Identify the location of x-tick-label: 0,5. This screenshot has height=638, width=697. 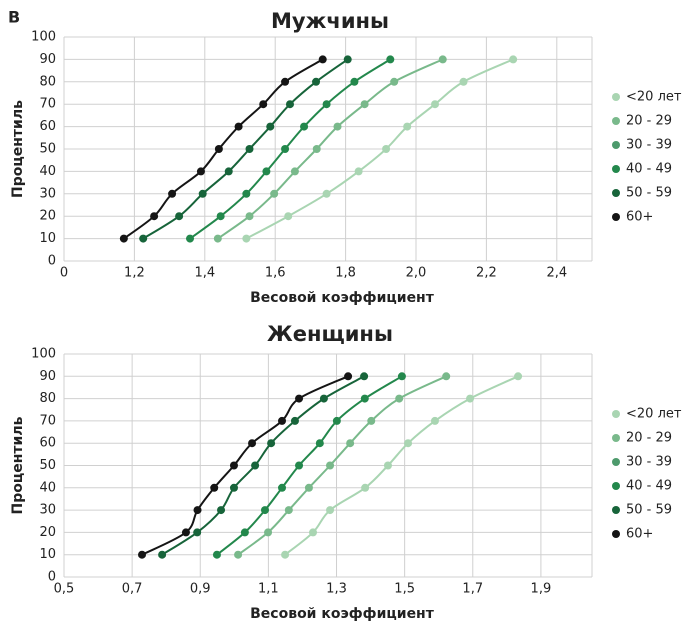
(64, 589).